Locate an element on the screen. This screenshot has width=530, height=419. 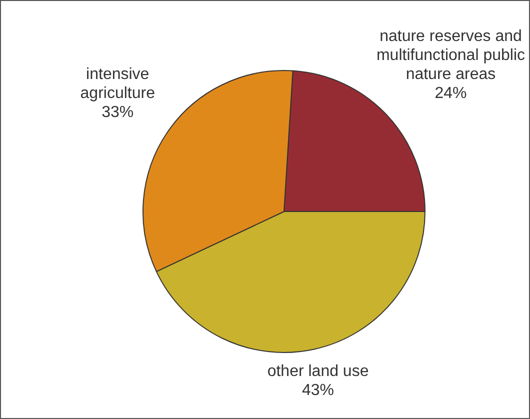
slice-label: intensive agriculture is located at coordinates (118, 84).